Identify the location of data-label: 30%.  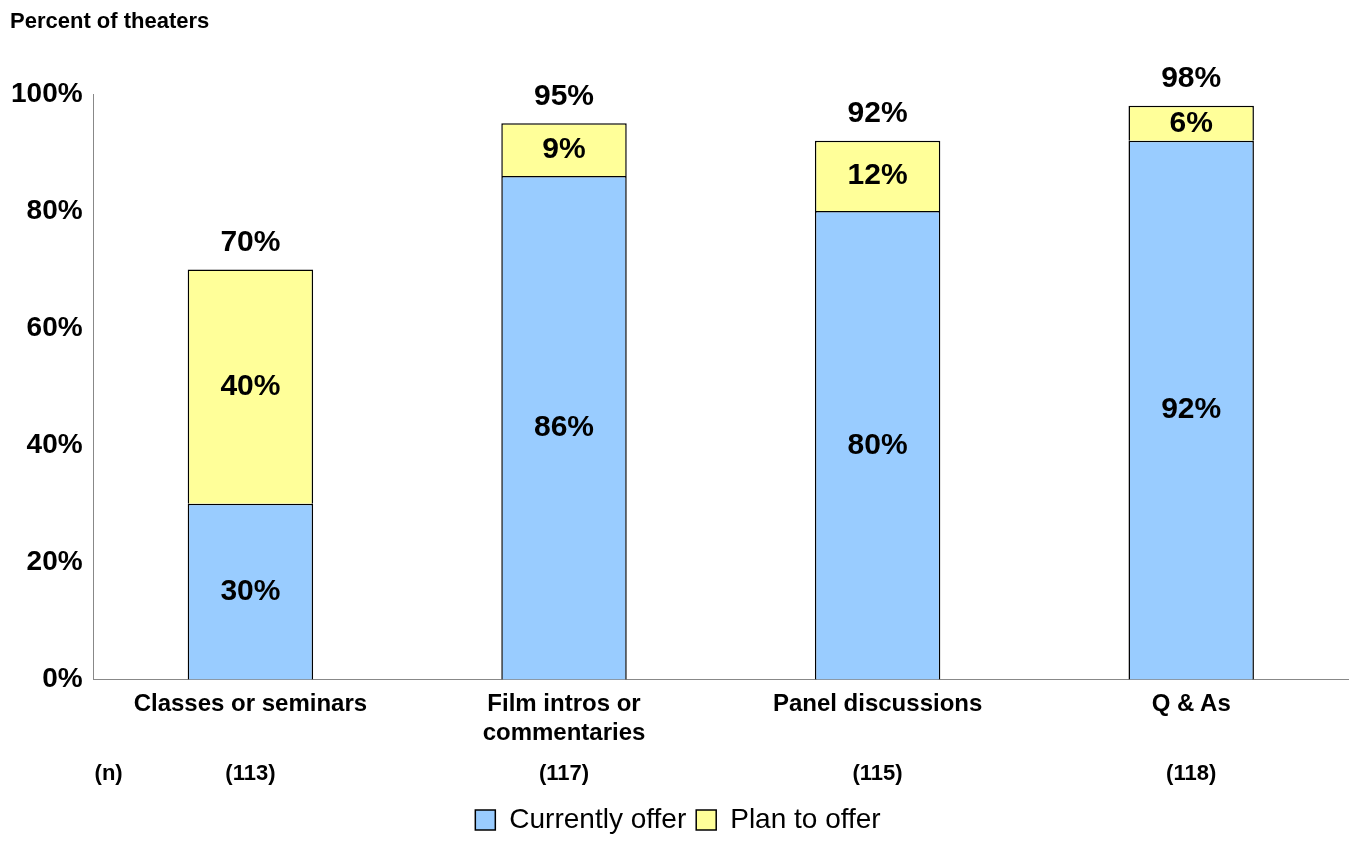
(250, 589).